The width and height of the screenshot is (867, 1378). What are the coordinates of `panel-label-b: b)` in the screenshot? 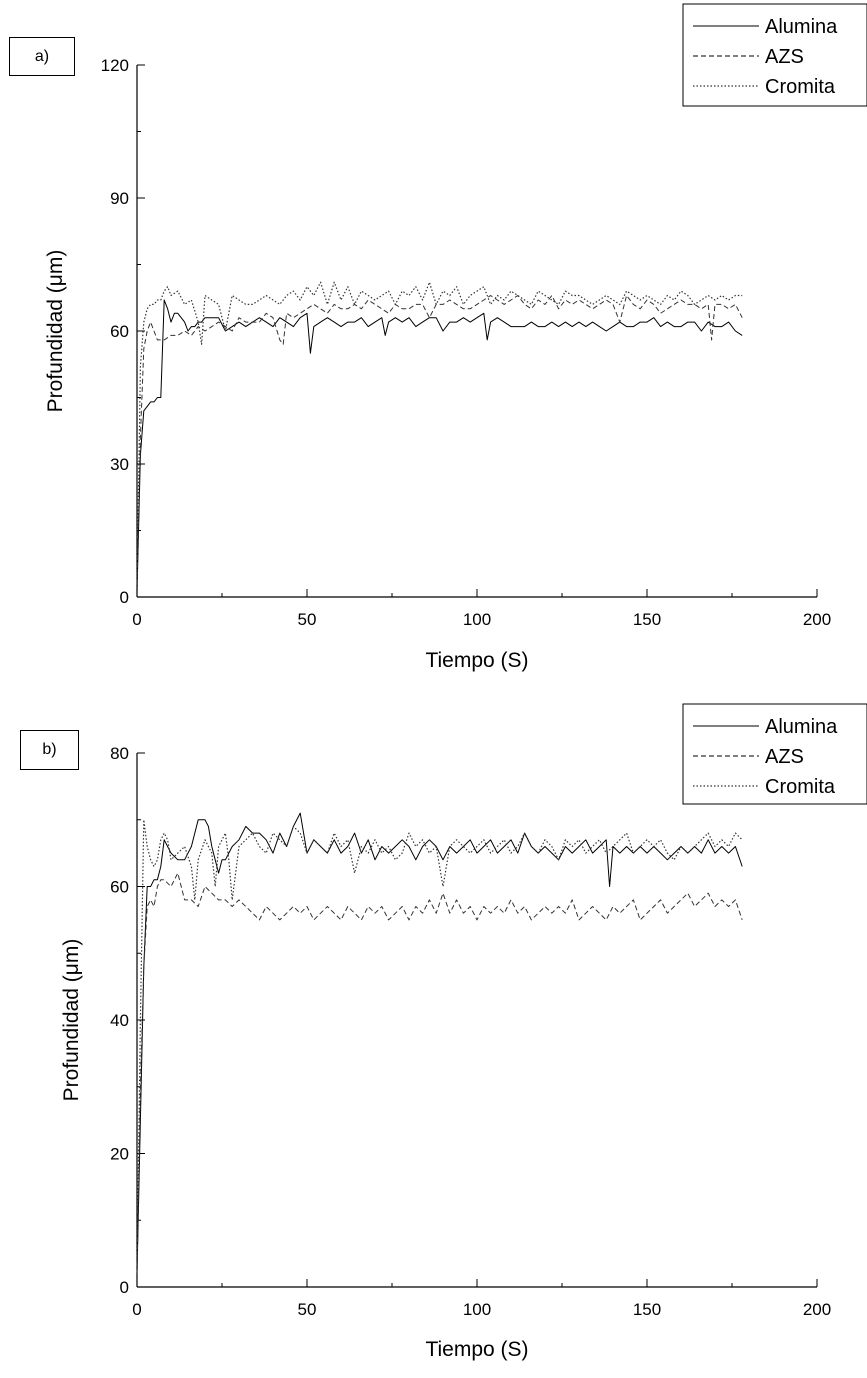 It's located at (49, 750).